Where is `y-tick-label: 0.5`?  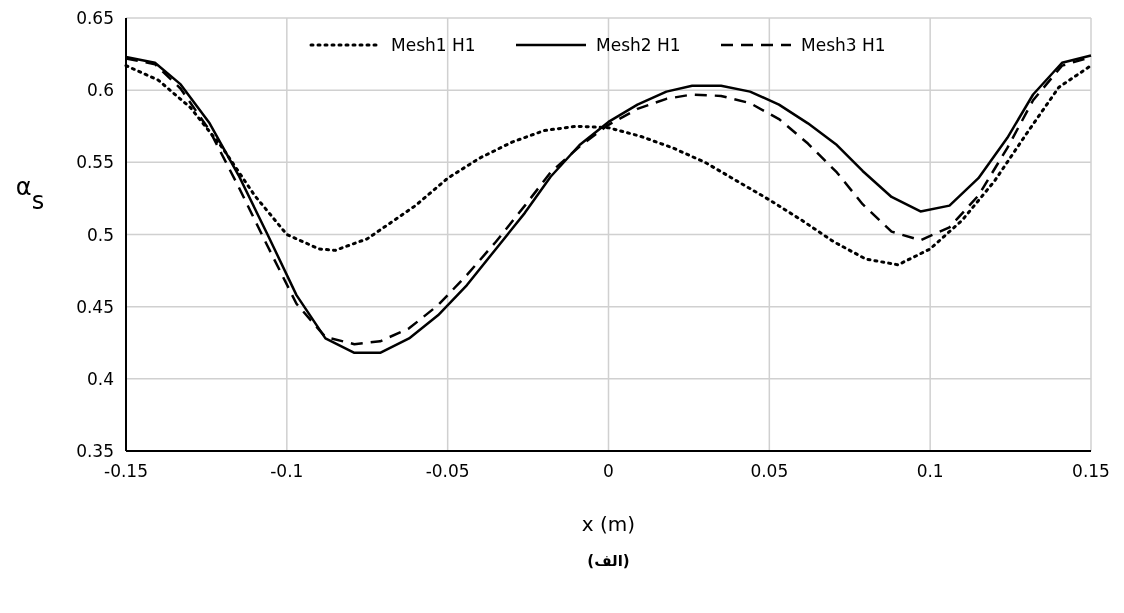 y-tick-label: 0.5 is located at coordinates (100, 234).